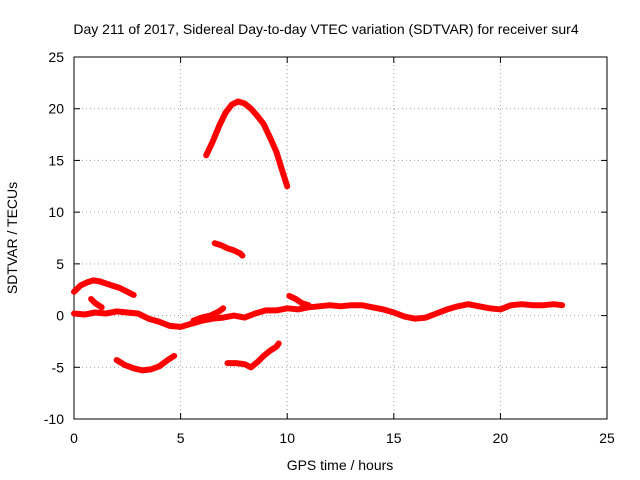 The height and width of the screenshot is (480, 640). What do you see at coordinates (12, 238) in the screenshot?
I see `y-axis-label: SDTVAR / TECUs` at bounding box center [12, 238].